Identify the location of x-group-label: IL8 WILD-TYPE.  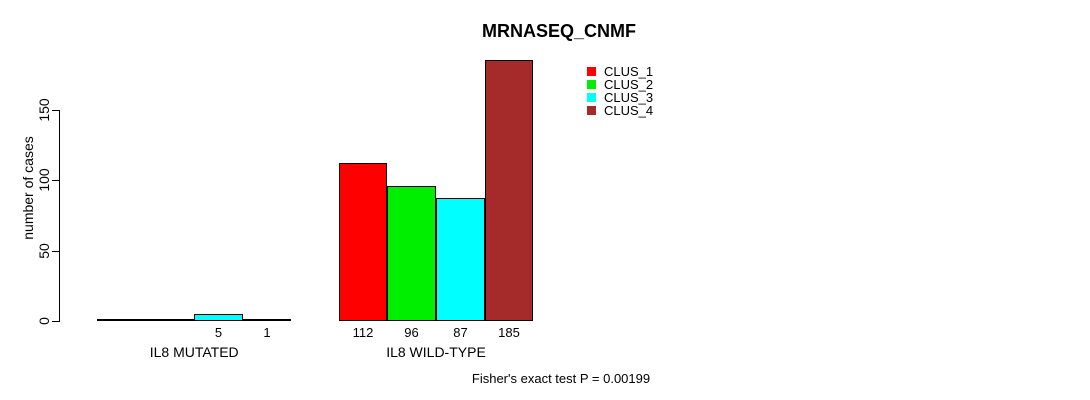
(436, 352).